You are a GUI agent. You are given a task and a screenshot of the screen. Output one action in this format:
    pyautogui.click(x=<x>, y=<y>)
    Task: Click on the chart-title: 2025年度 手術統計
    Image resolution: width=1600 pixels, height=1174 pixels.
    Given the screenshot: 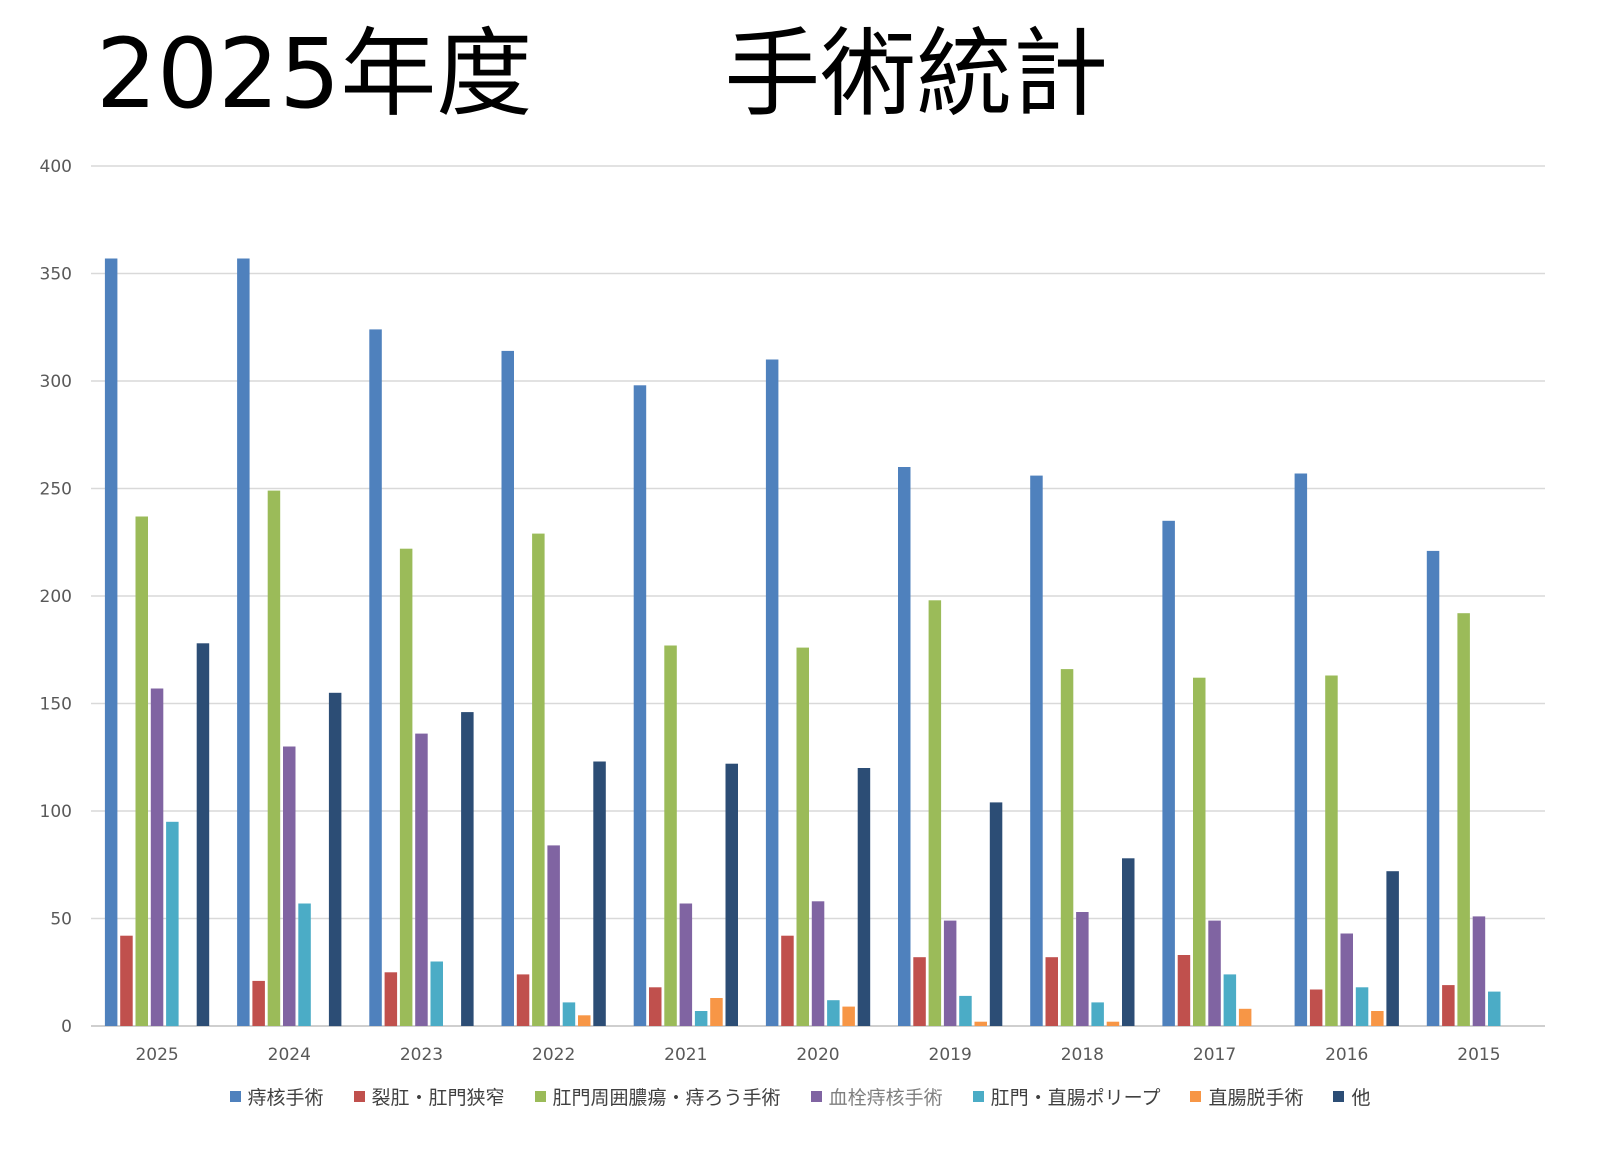 What is the action you would take?
    pyautogui.click(x=602, y=74)
    